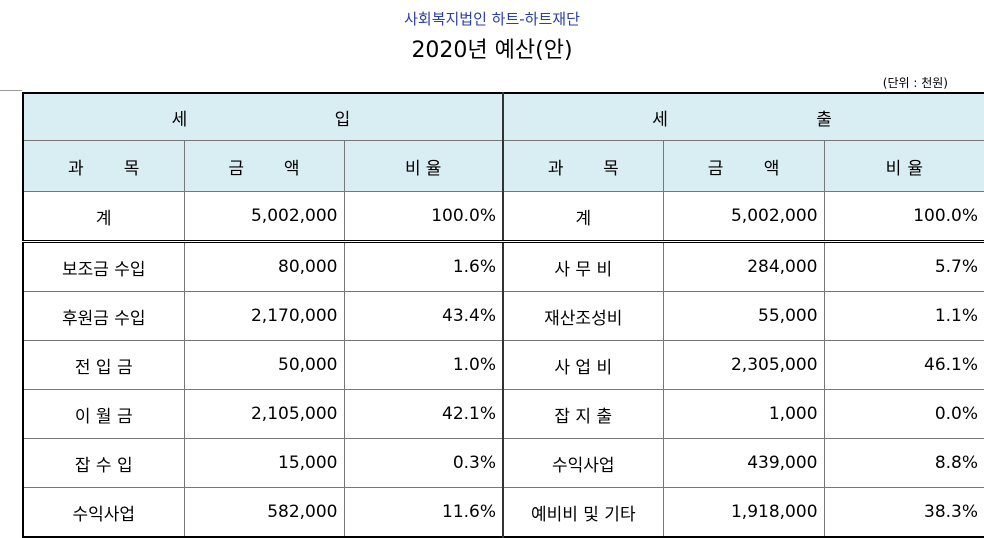  I want to click on expense-total-amount: 5,002,000, so click(743, 217).